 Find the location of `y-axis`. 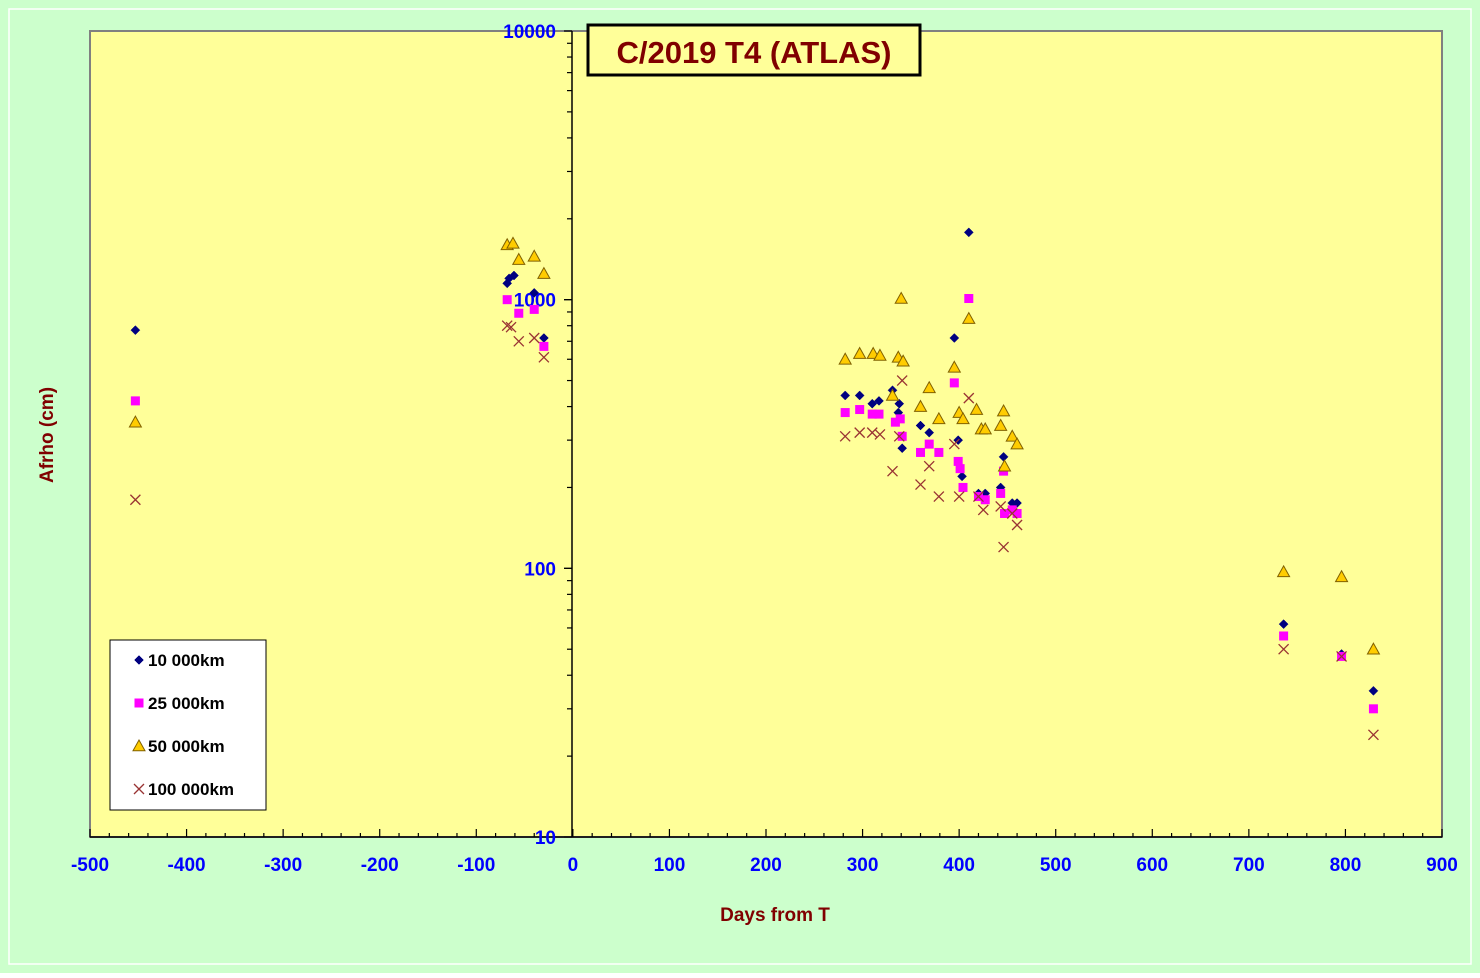

y-axis is located at coordinates (568, 434).